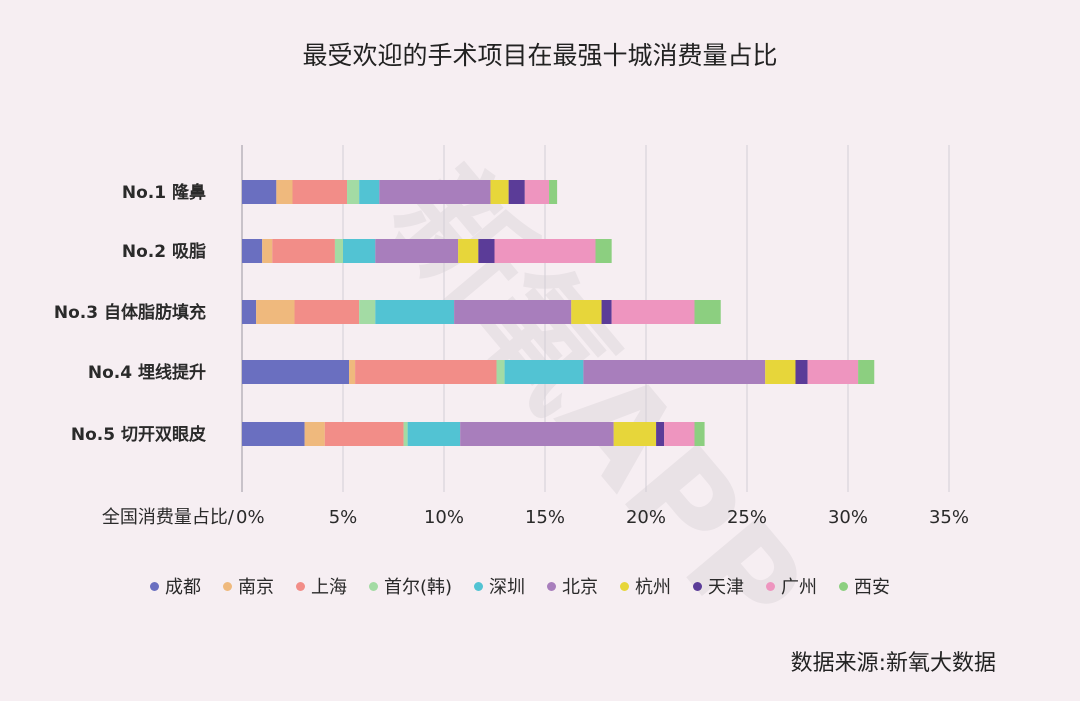  Describe the element at coordinates (545, 517) in the screenshot. I see `x-tick-label: 15%` at that location.